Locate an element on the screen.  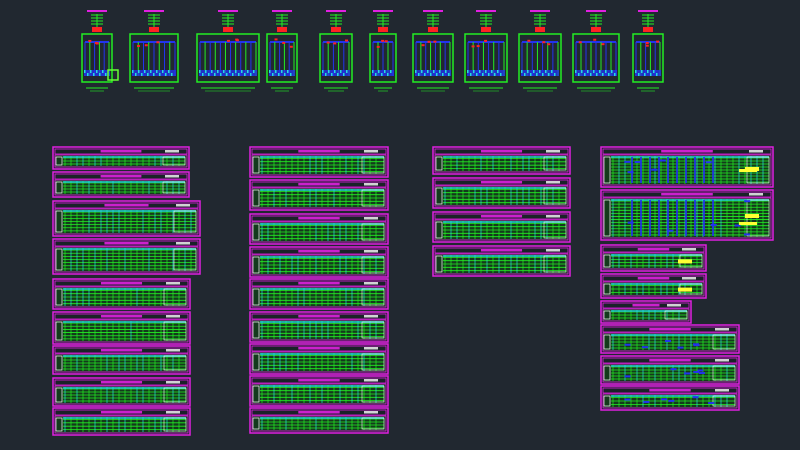
schedule-total-label is located at coordinates (748, 223).